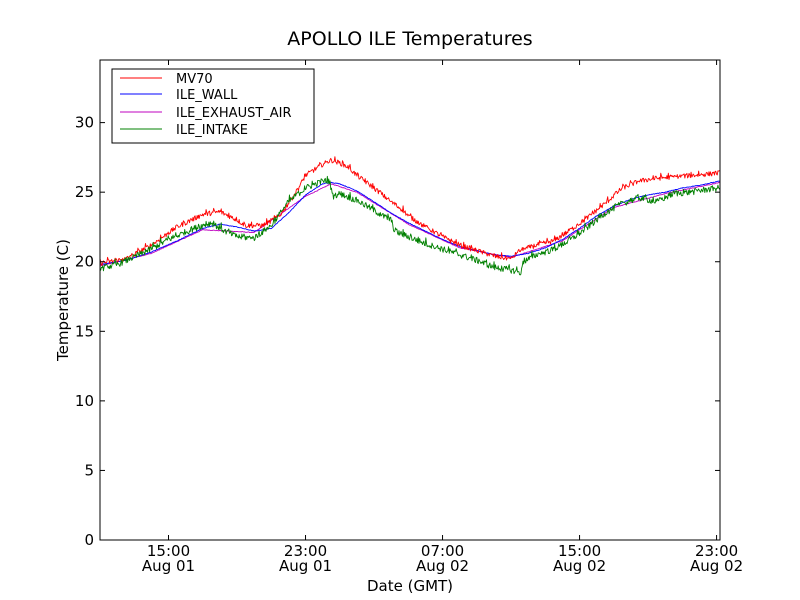 The image size is (800, 600). Describe the element at coordinates (194, 79) in the screenshot. I see `legend-label-mv70: MV70` at that location.